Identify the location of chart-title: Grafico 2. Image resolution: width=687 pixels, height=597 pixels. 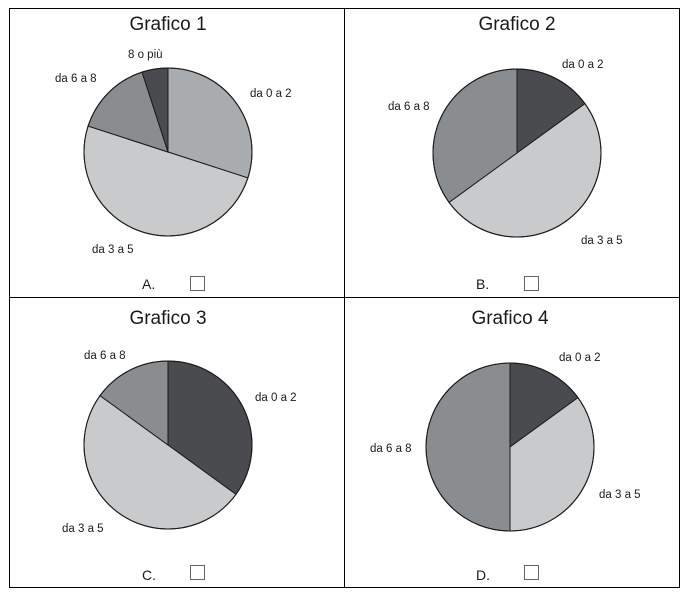
(516, 24).